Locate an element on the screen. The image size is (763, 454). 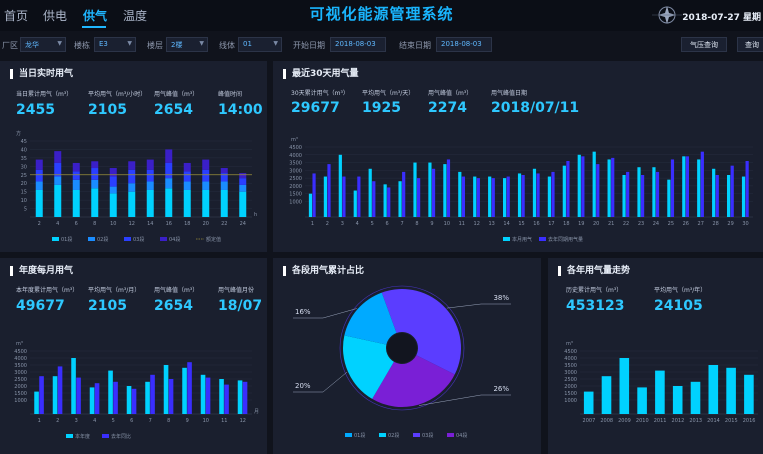
x-tick-label: 24 is located at coordinates (656, 224).